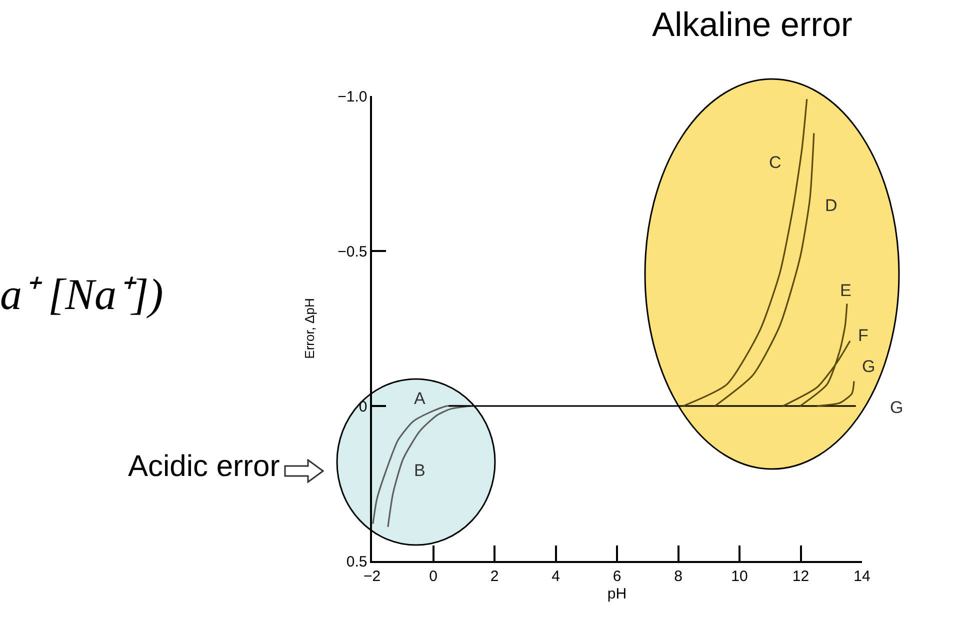 The height and width of the screenshot is (620, 971). I want to click on annotation: D, so click(831, 206).